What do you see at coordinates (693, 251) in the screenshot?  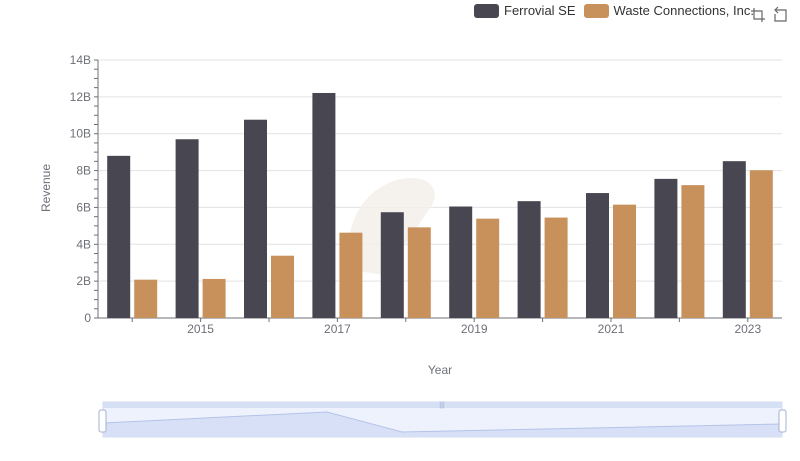 I see `bar-waste-connections-2022` at bounding box center [693, 251].